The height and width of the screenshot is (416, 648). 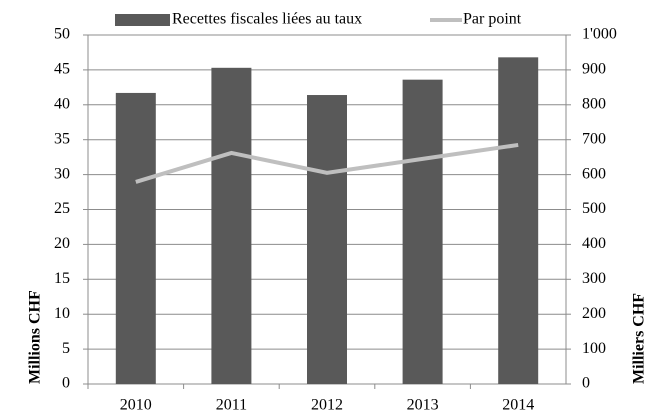 What do you see at coordinates (66, 348) in the screenshot?
I see `y-tick-label: 5` at bounding box center [66, 348].